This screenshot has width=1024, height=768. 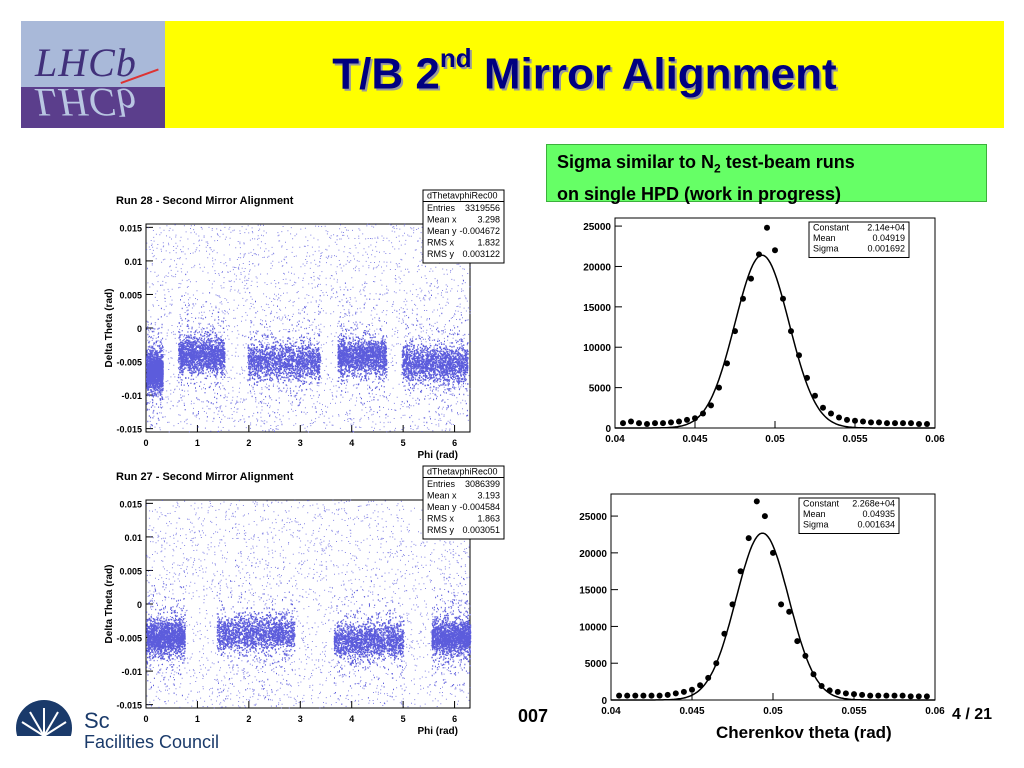 What do you see at coordinates (479, 231) in the screenshot?
I see `stats-value: -0.004672` at bounding box center [479, 231].